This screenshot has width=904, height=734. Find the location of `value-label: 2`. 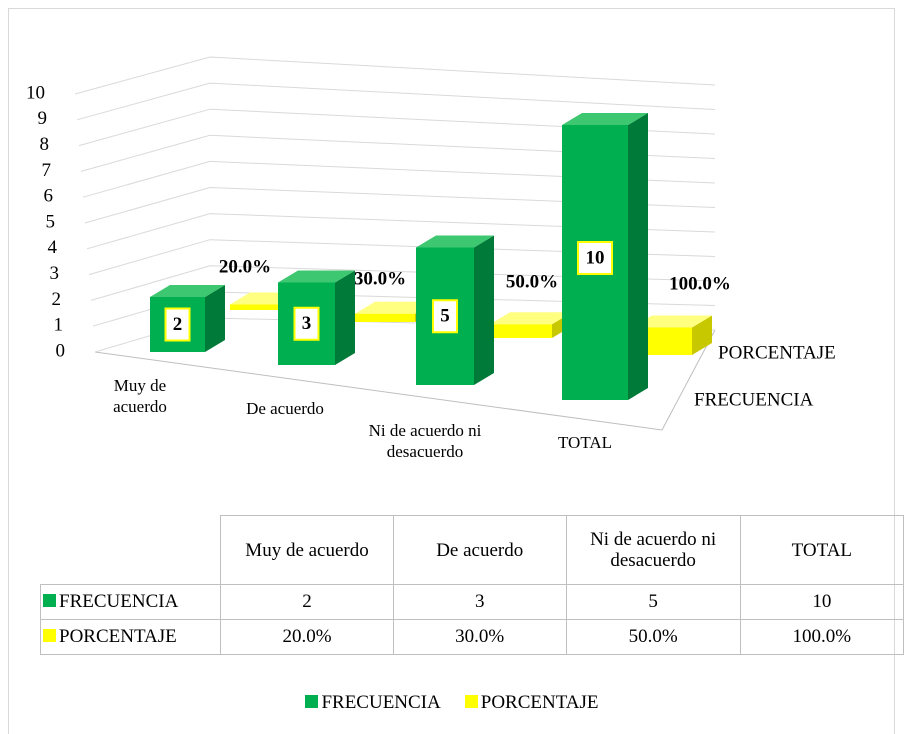

value-label: 2 is located at coordinates (178, 324).